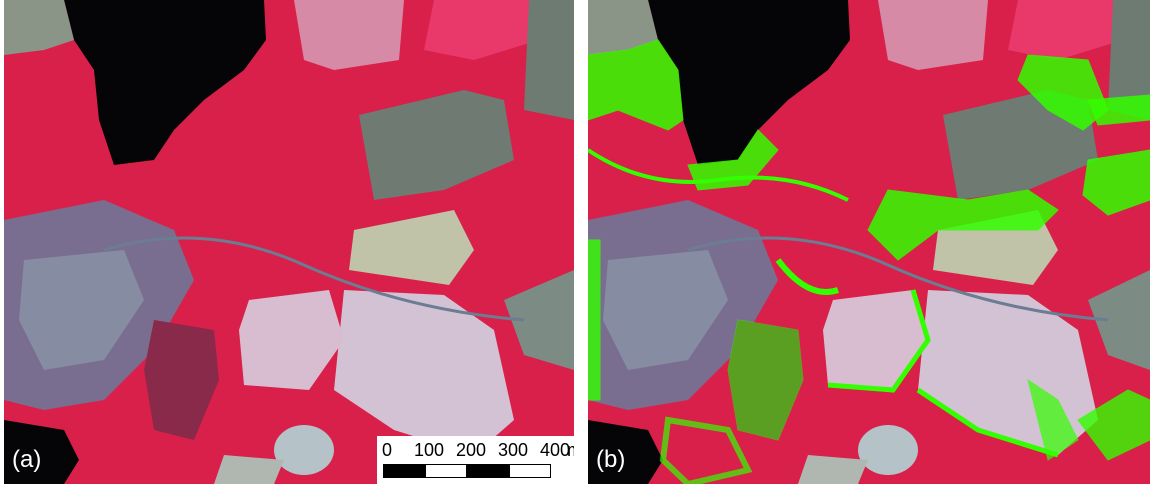 The image size is (1150, 484). I want to click on scale-tick-0: 0, so click(387, 450).